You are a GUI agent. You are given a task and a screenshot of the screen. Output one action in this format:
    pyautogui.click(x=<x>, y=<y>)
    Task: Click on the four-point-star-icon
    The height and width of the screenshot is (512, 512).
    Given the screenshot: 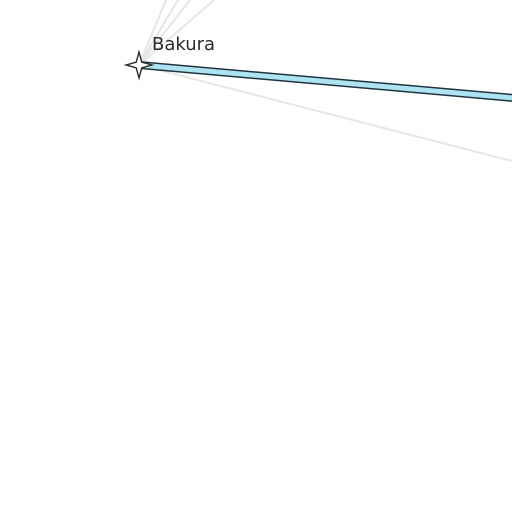 What is the action you would take?
    pyautogui.click(x=139, y=65)
    